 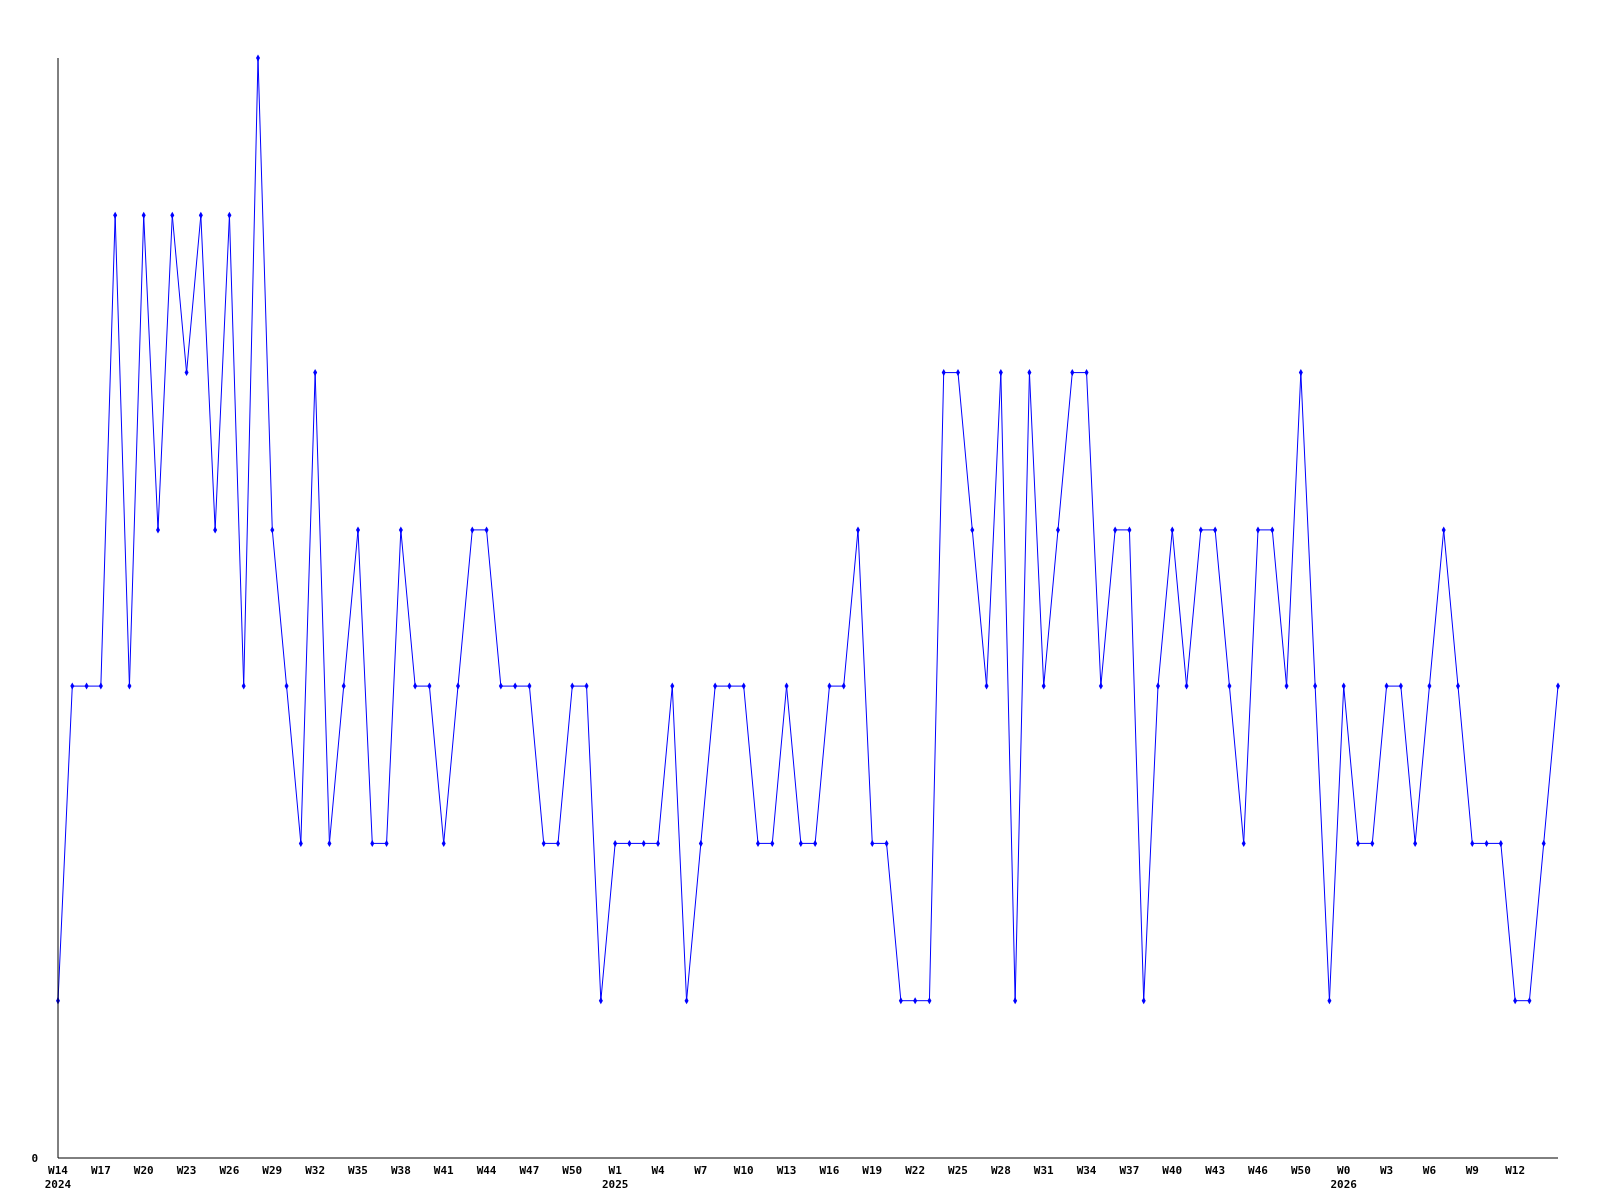 I want to click on x-tick-label: W44, so click(x=486, y=1170).